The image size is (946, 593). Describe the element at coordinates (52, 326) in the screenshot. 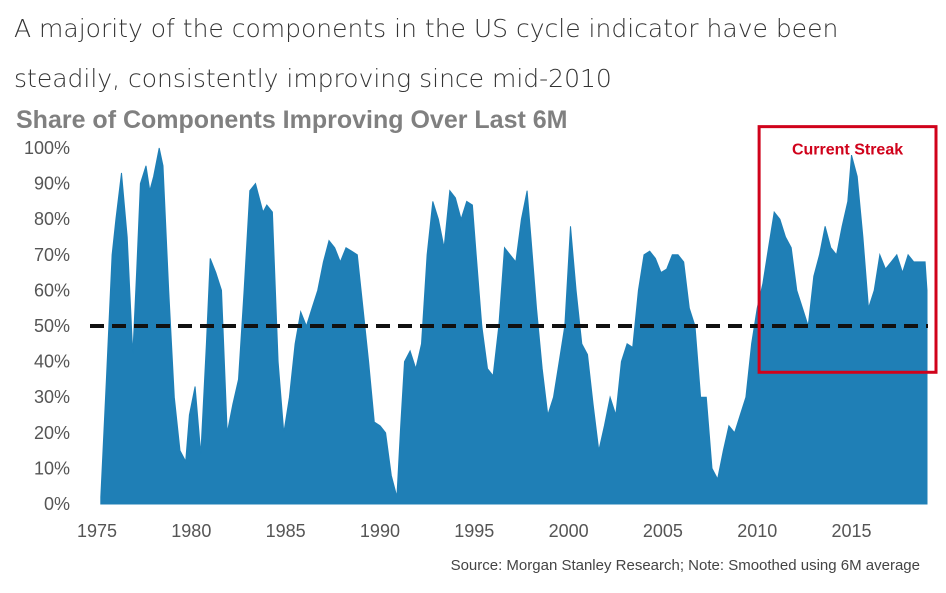

I see `y-tick-label: 50%` at that location.